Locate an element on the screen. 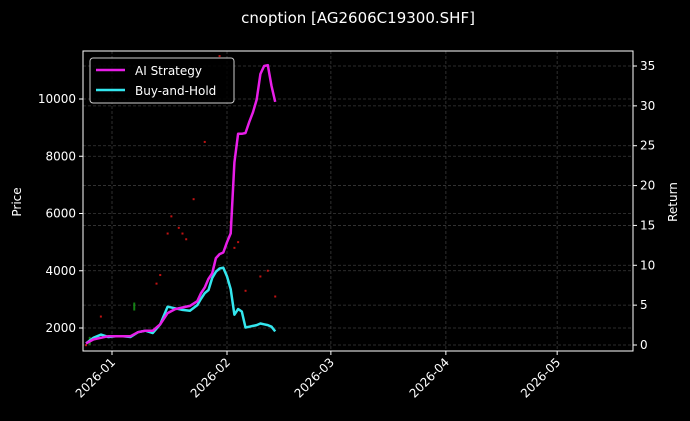 This screenshot has height=421, width=690. y-left-tick-label: 4000 is located at coordinates (60, 271).